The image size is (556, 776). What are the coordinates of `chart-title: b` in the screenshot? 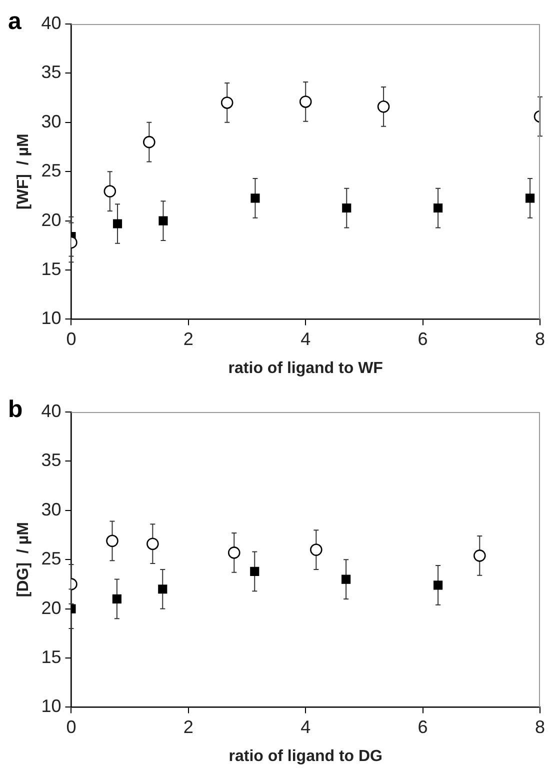 It's located at (15, 410).